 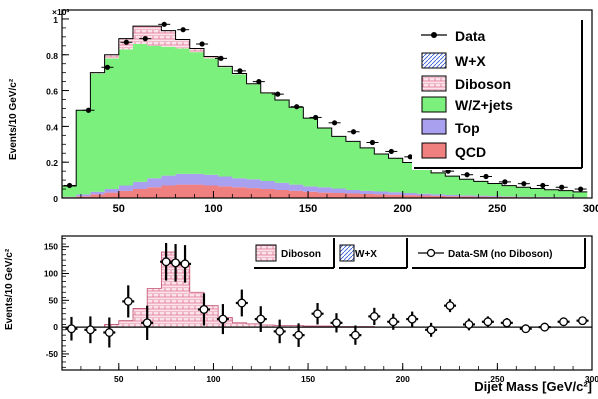 I want to click on bottom-legend-diboson-swatch, so click(x=266, y=253).